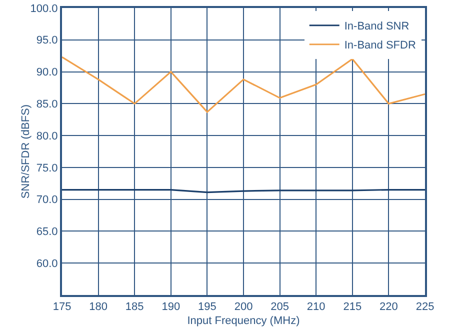 The height and width of the screenshot is (335, 449). Describe the element at coordinates (316, 307) in the screenshot. I see `x-tick-label: 210` at that location.